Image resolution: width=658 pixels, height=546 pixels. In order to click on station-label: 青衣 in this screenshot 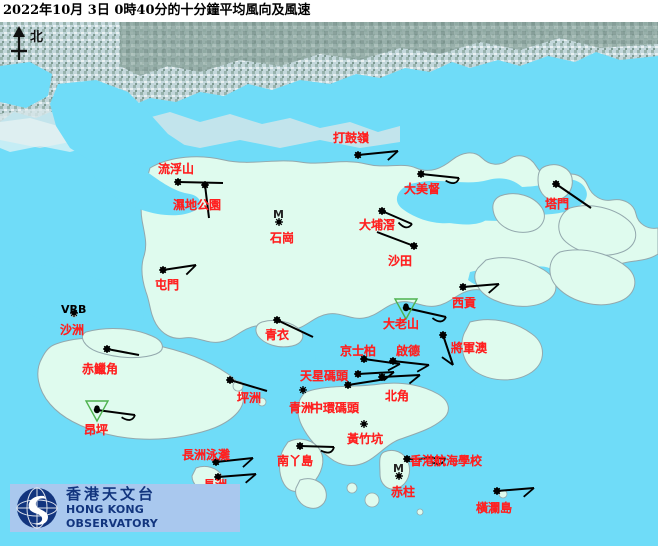, I will do `click(277, 335)`.